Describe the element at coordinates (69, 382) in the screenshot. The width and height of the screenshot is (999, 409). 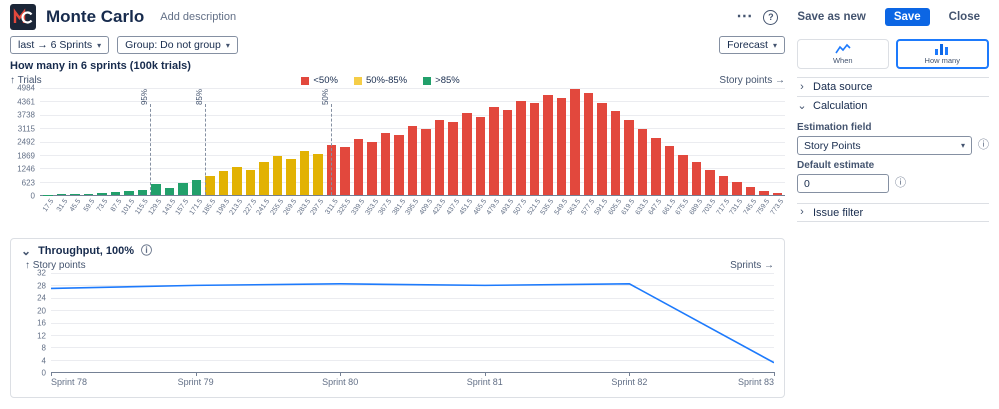
I see `sprint-label: Sprint 78` at that location.